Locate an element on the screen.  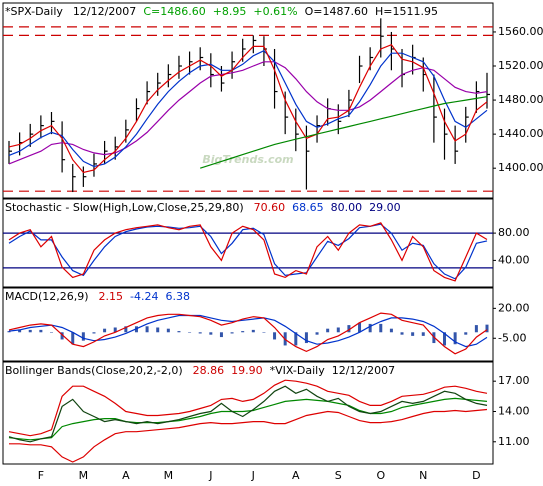
panel-title: *SPX-Daily is located at coordinates (34, 11).